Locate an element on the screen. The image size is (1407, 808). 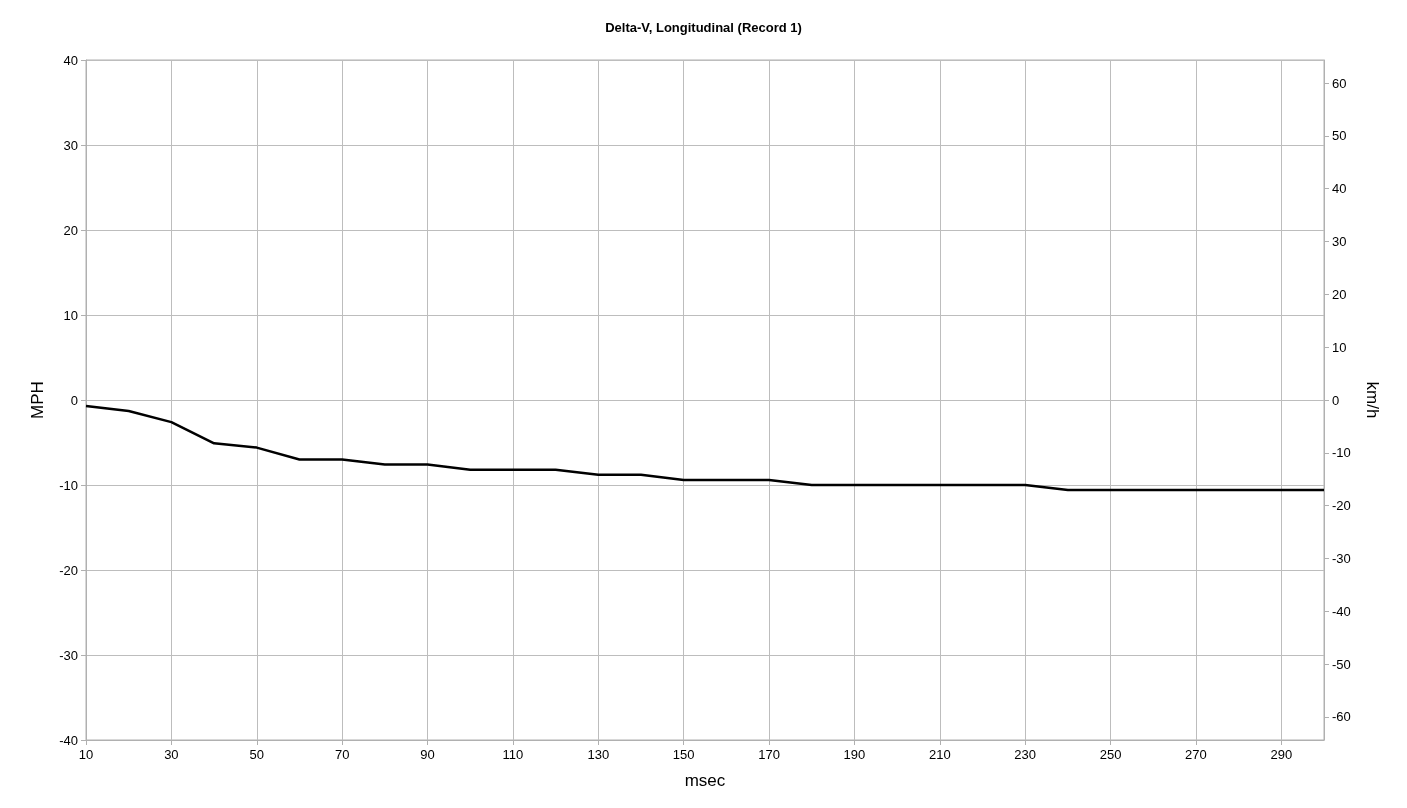
x-tick-label: 190 is located at coordinates (854, 754).